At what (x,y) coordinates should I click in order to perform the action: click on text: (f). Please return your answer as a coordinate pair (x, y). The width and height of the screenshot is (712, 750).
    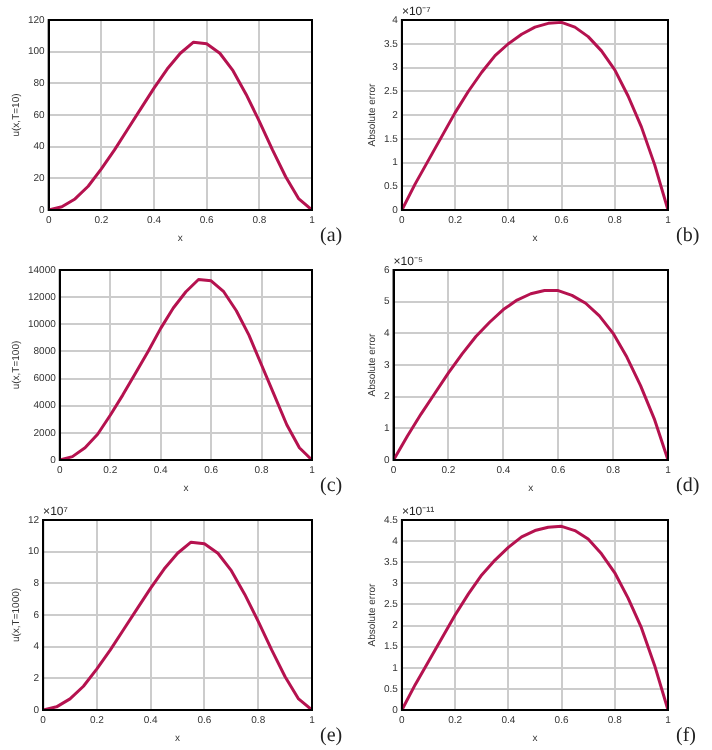
    Looking at the image, I should click on (686, 736).